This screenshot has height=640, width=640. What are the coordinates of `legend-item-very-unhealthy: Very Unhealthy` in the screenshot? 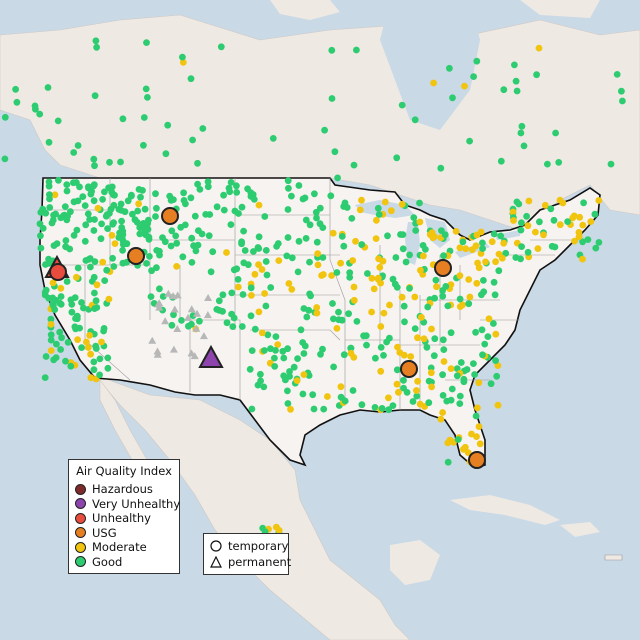 It's located at (127, 504).